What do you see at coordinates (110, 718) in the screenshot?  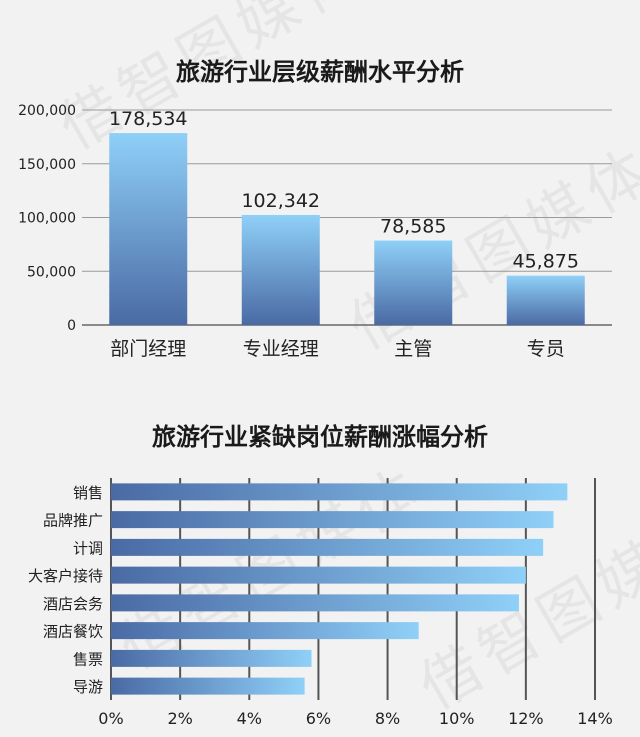 I see `x-tick-label: 0%` at bounding box center [110, 718].